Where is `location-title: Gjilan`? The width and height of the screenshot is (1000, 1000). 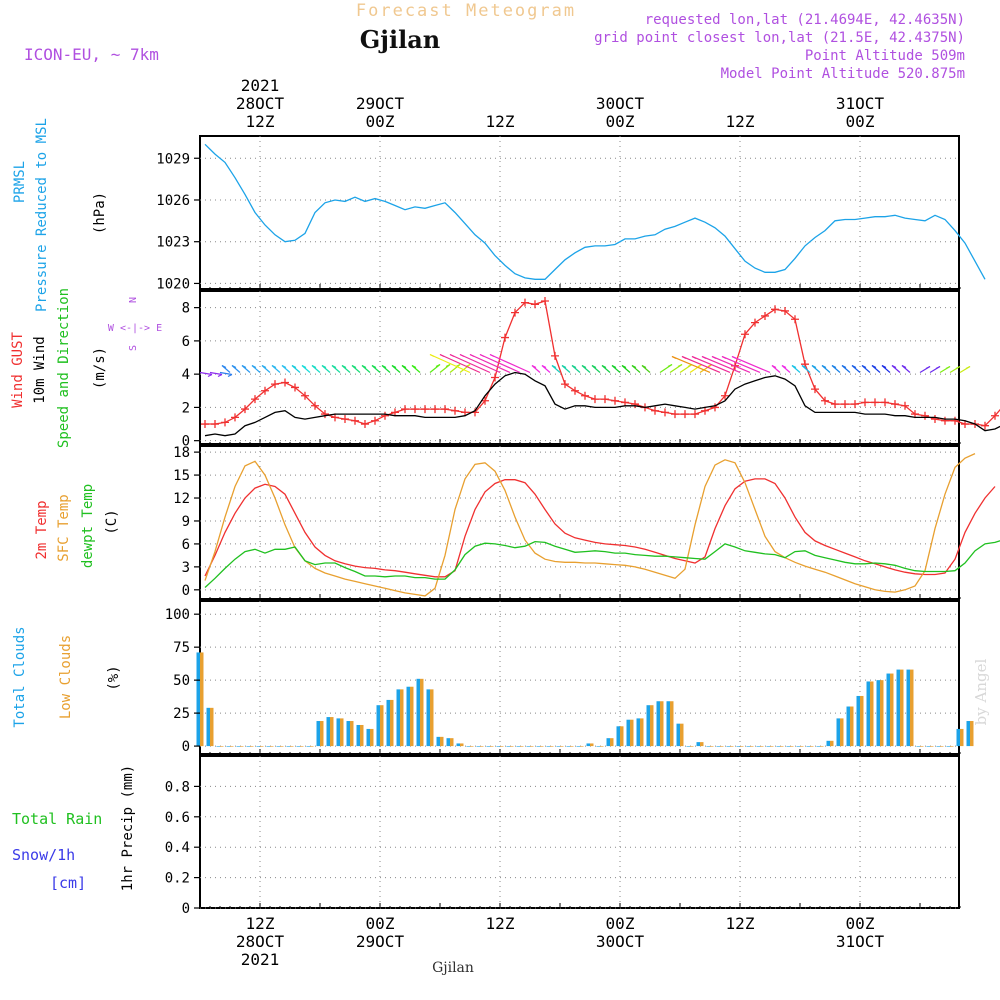
location-title: Gjilan is located at coordinates (400, 39).